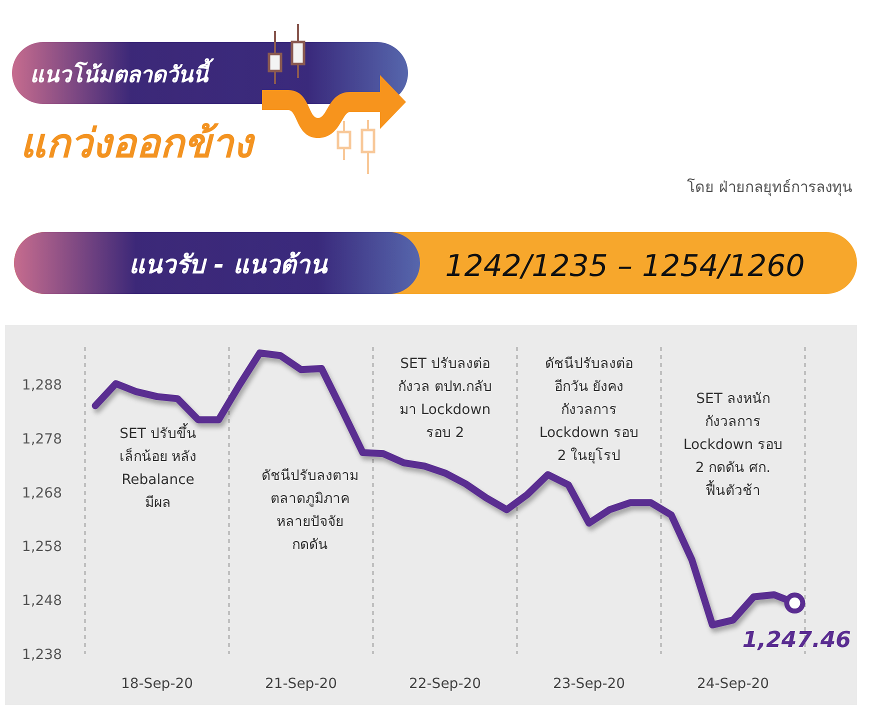 This screenshot has height=720, width=873. I want to click on text: โดย ฝ่ายกลยุทธ์การลงทุน, so click(769, 187).